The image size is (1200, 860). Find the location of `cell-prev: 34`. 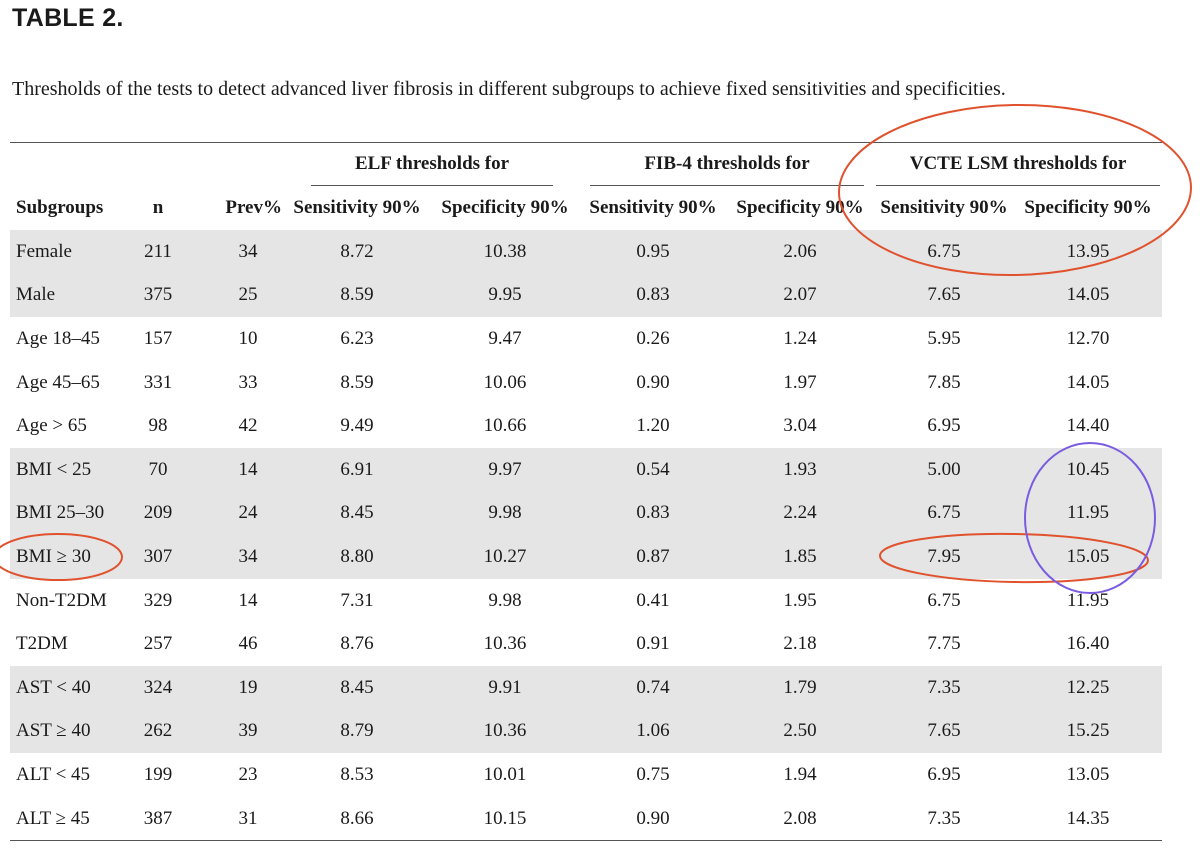

cell-prev: 34 is located at coordinates (236, 252).